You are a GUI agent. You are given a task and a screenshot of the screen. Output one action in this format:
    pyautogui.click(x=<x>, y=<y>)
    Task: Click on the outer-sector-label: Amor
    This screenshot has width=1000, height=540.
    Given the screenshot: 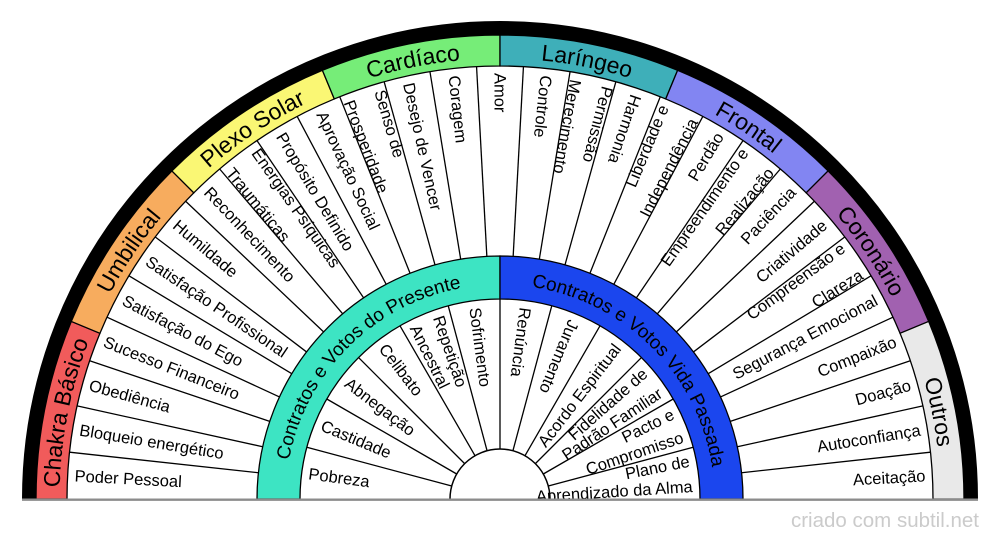 What is the action you would take?
    pyautogui.click(x=500, y=93)
    